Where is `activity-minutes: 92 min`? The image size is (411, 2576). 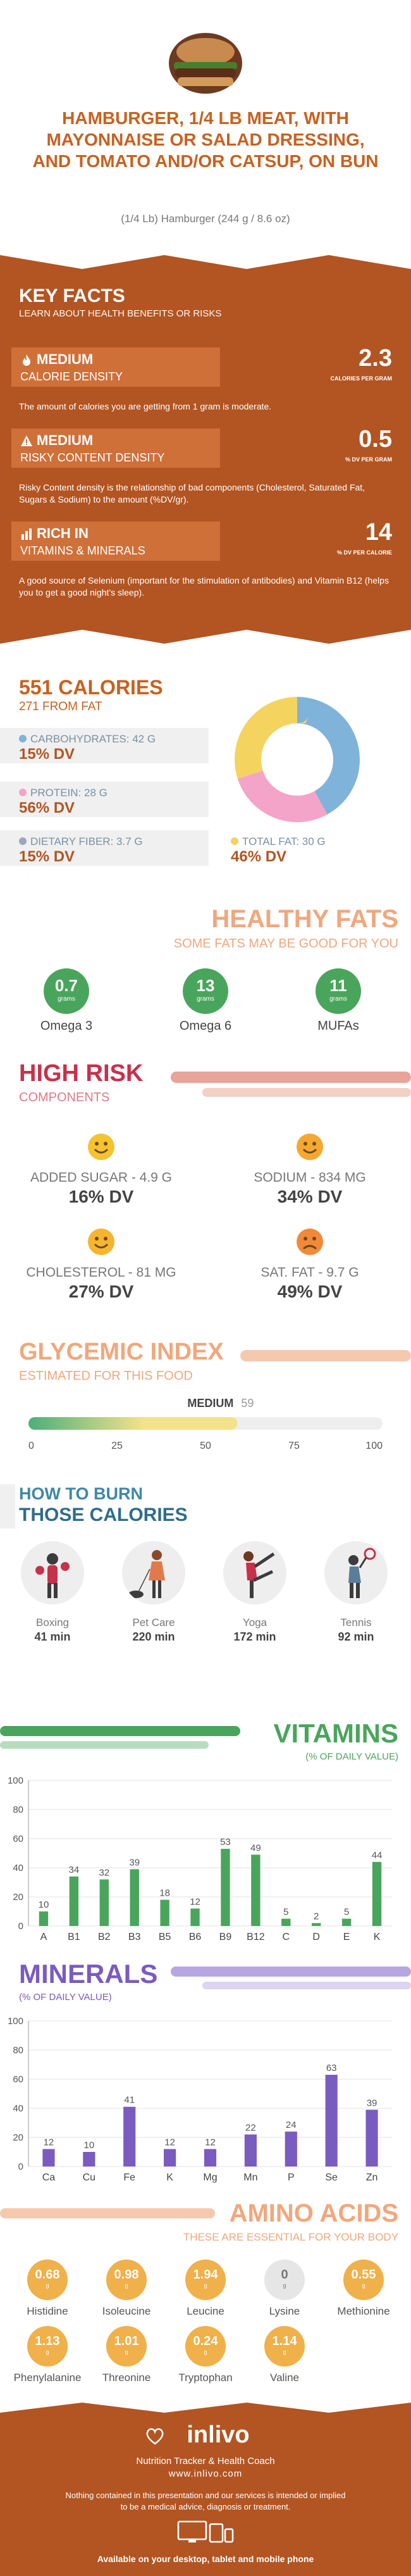
activity-minutes: 92 min is located at coordinates (356, 1637).